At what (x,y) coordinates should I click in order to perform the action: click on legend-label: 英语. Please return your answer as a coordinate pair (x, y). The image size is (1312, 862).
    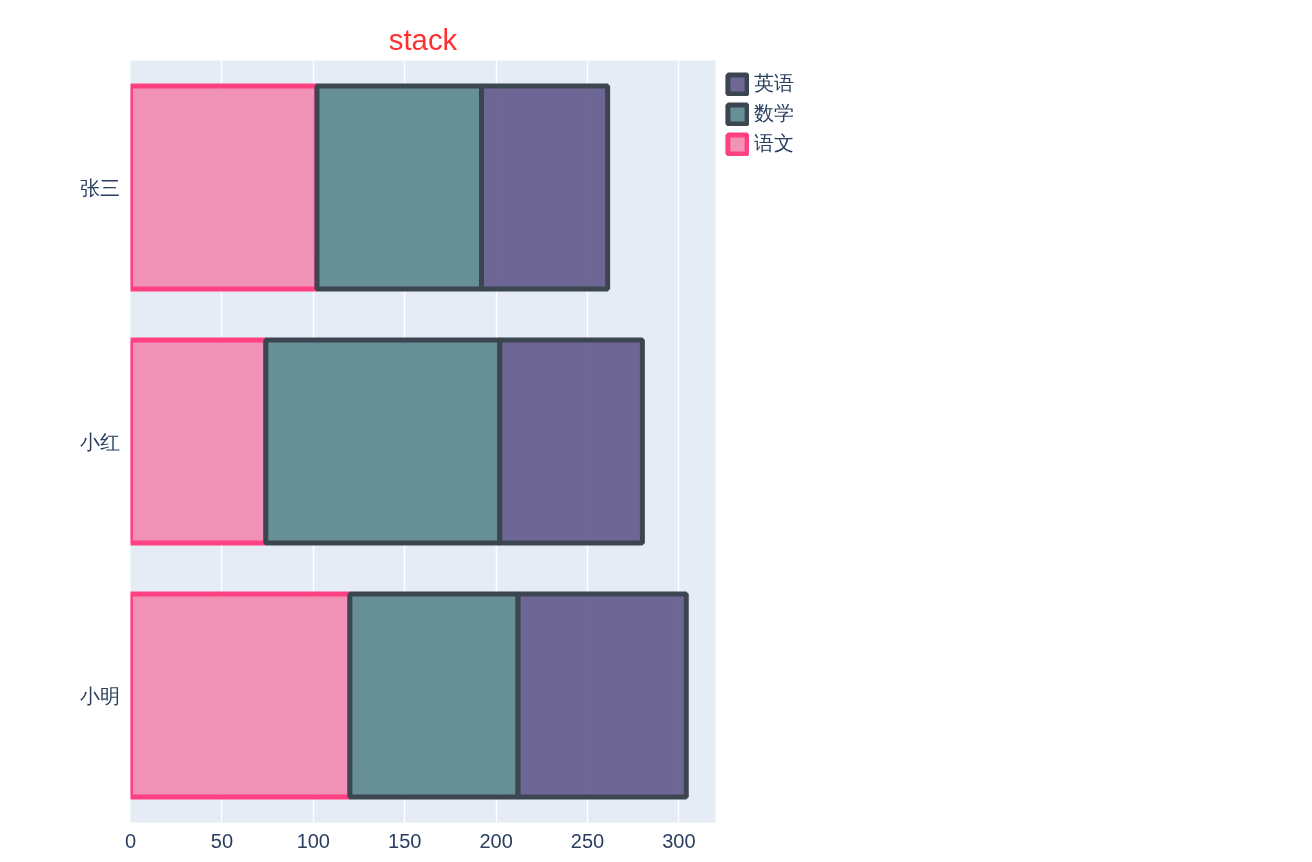
    Looking at the image, I should click on (774, 83).